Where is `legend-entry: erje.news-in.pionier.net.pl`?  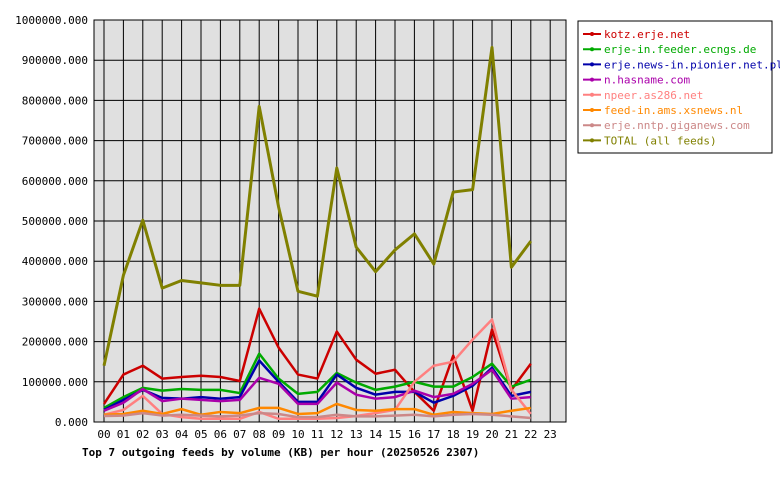 legend-entry: erje.news-in.pionier.net.pl is located at coordinates (681, 64).